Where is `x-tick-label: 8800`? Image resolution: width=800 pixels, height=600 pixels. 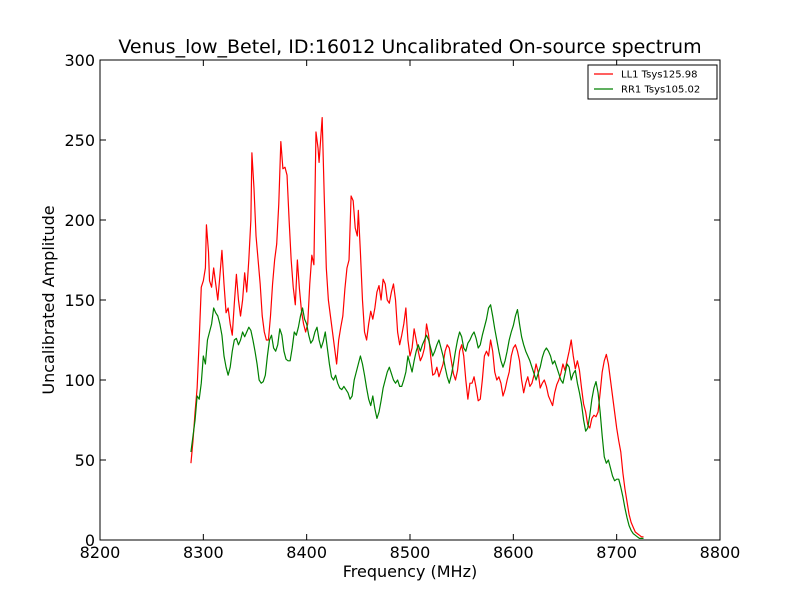
x-tick-label: 8800 is located at coordinates (720, 552).